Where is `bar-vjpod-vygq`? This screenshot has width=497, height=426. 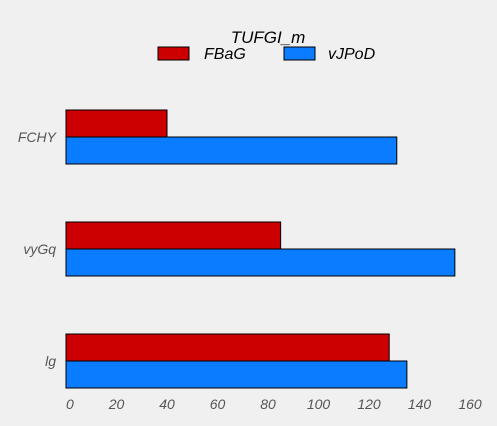 bar-vjpod-vygq is located at coordinates (260, 262).